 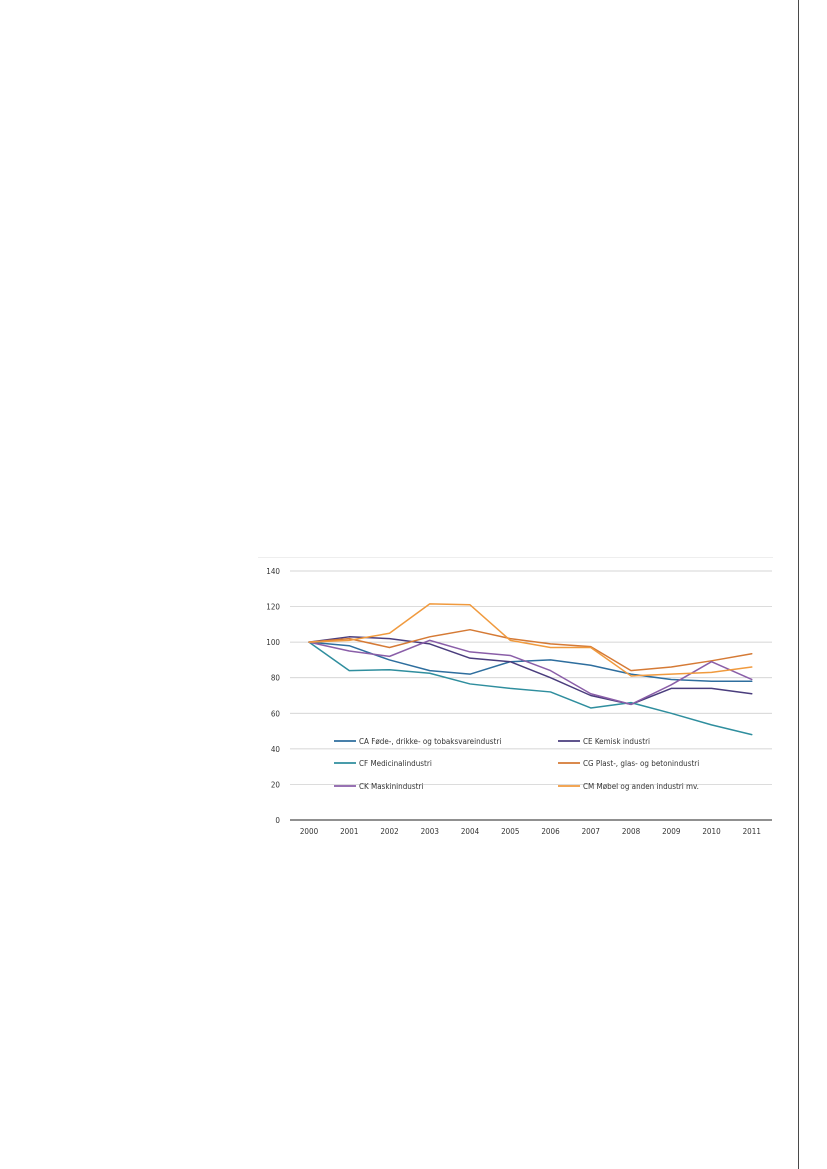 I want to click on x-tick-label: 2010, so click(x=711, y=831).